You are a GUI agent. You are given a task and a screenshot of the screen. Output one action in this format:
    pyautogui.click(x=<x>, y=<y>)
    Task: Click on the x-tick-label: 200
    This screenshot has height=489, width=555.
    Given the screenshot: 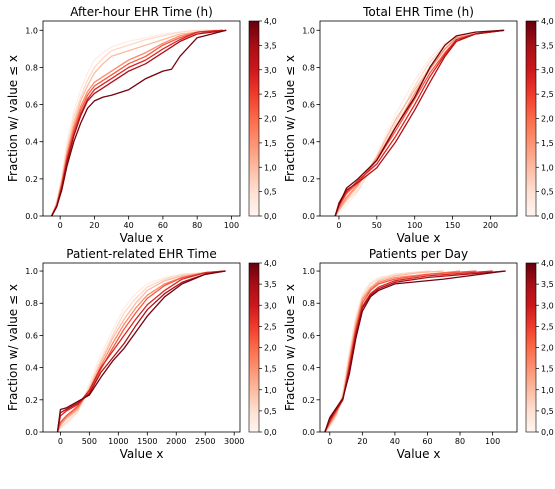 What is the action you would take?
    pyautogui.click(x=490, y=225)
    